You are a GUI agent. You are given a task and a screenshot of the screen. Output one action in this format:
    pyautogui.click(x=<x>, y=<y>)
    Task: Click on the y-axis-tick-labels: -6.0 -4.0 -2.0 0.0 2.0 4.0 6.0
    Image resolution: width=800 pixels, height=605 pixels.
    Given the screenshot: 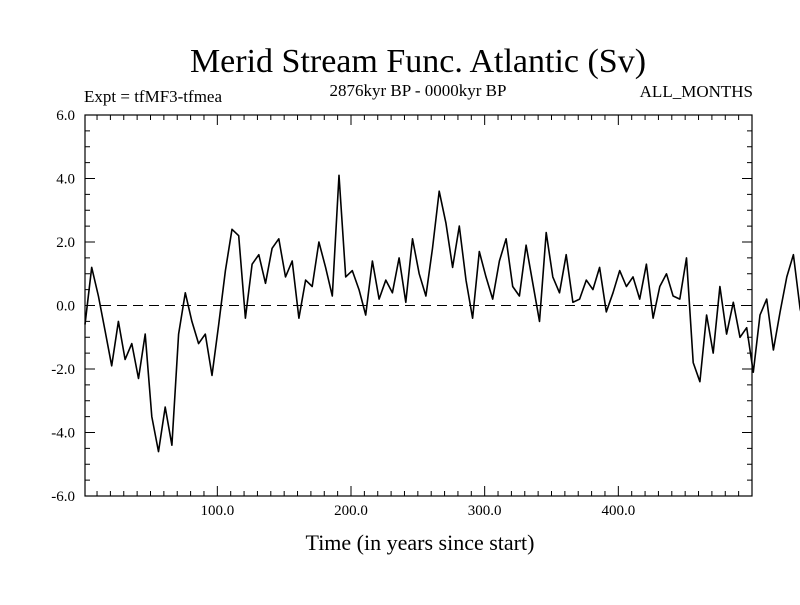 What is the action you would take?
    pyautogui.click(x=63, y=306)
    